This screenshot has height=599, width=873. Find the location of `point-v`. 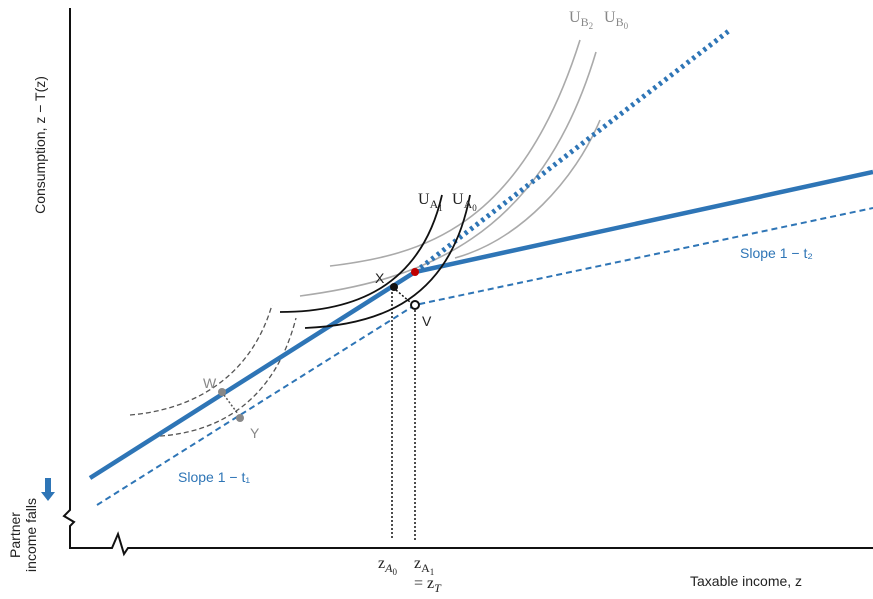

point-v is located at coordinates (415, 305).